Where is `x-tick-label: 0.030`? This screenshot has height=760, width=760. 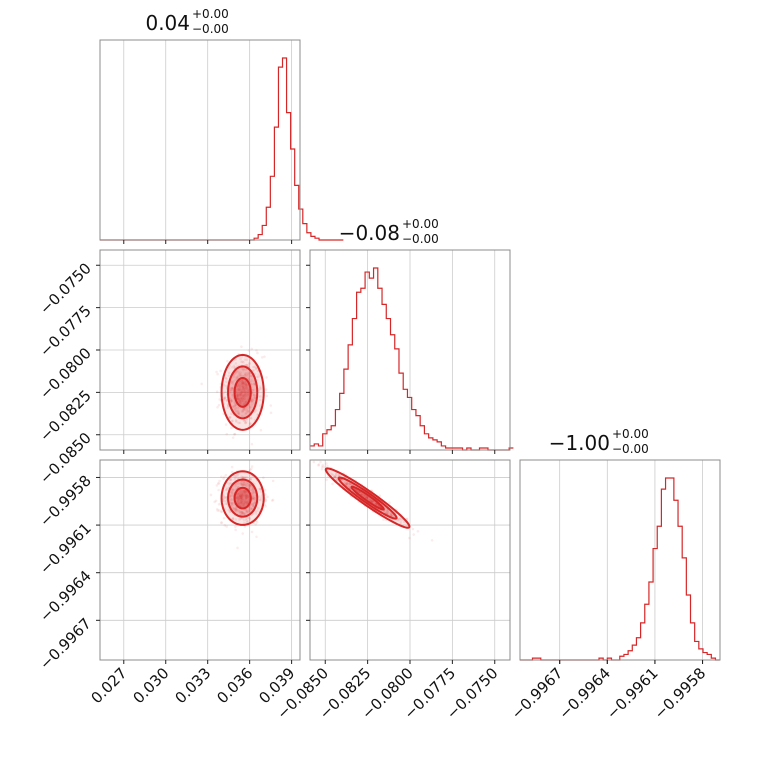
x-tick-label: 0.030 is located at coordinates (150, 685).